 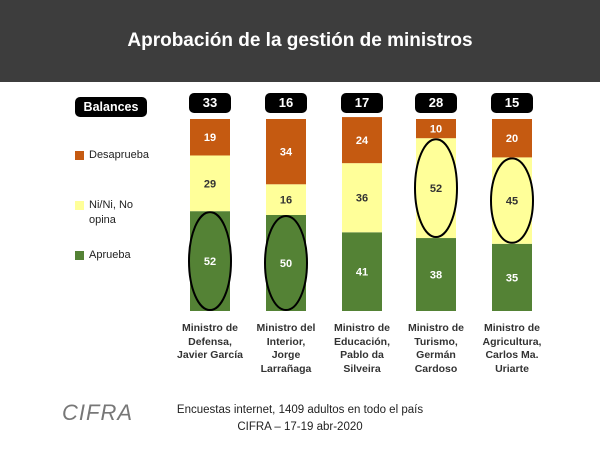 I want to click on data-label: 45, so click(x=512, y=202).